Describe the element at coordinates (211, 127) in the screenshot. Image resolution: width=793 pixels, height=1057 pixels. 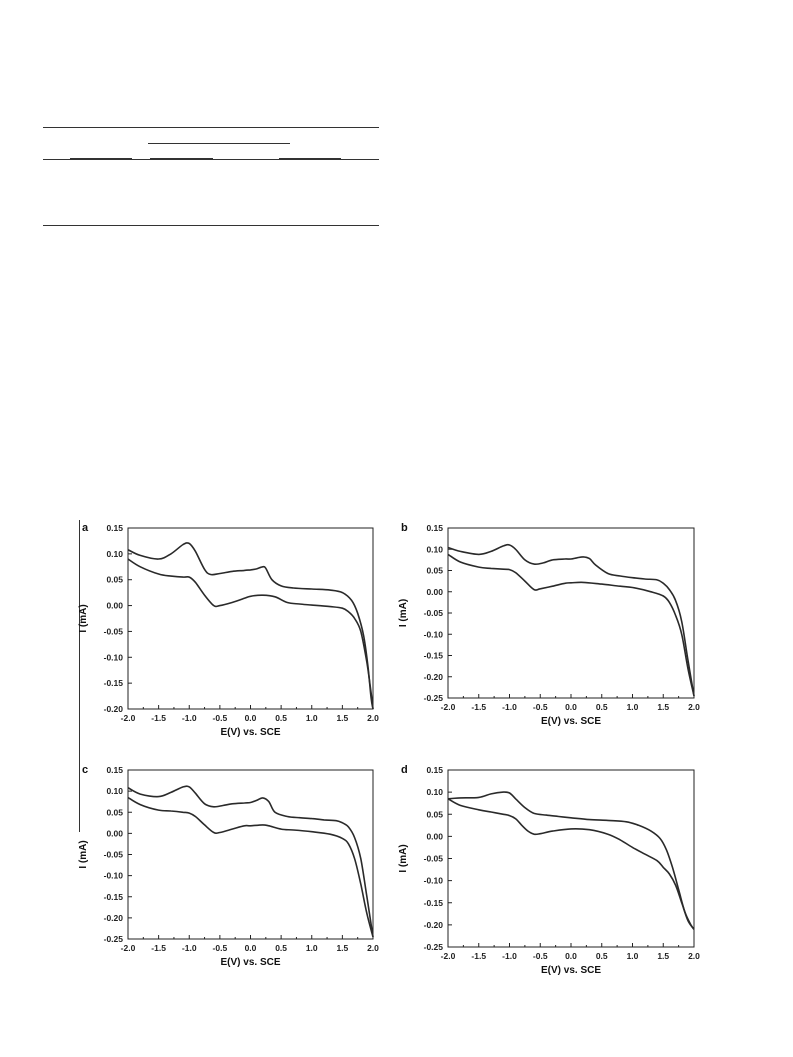
I see `table-top-rule` at that location.